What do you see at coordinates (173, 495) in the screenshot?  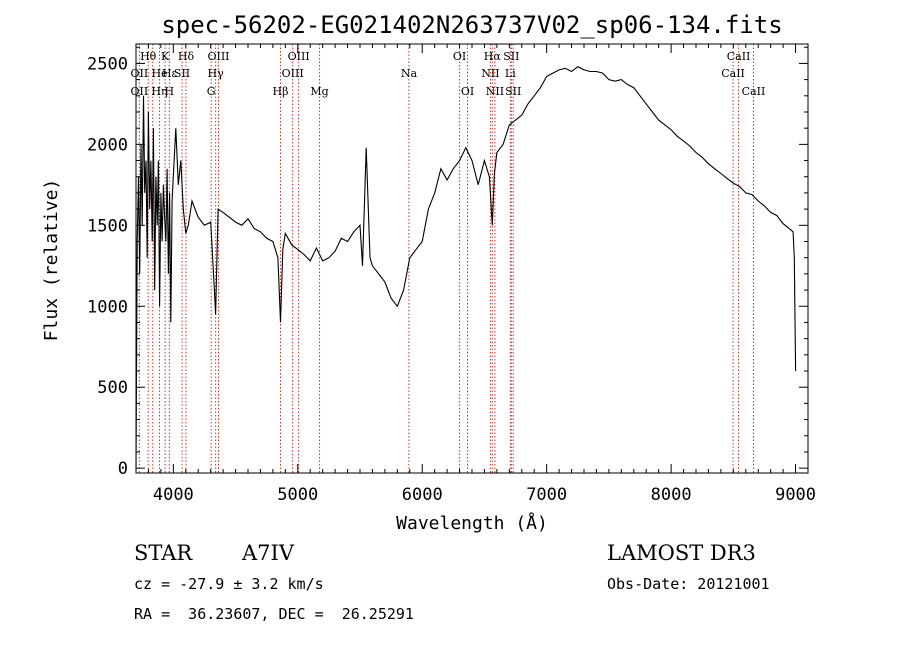 I see `x-tick-label: 4000` at bounding box center [173, 495].